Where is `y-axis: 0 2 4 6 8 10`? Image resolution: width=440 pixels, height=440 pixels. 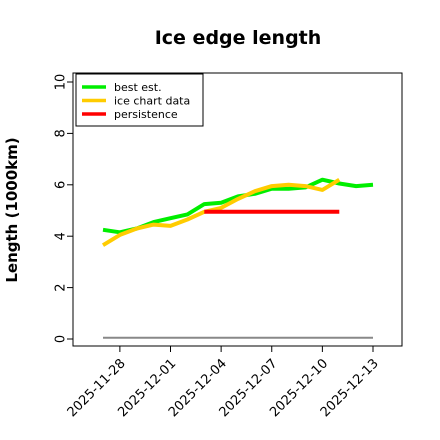 y-axis: 0 2 4 6 8 10 is located at coordinates (63, 208).